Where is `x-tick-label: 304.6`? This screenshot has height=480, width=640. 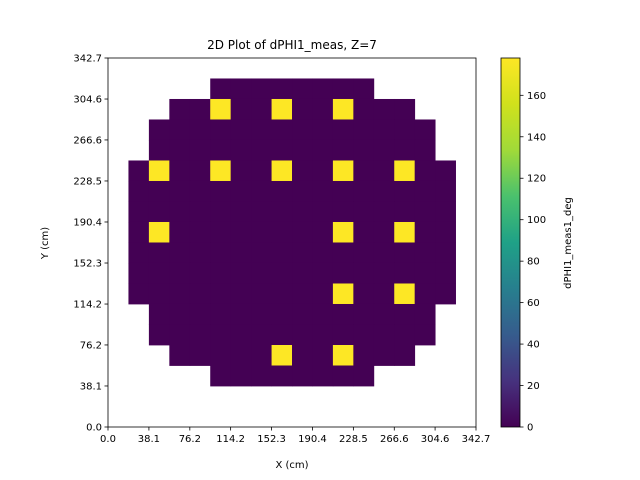
x-tick-label: 304.6 is located at coordinates (435, 439).